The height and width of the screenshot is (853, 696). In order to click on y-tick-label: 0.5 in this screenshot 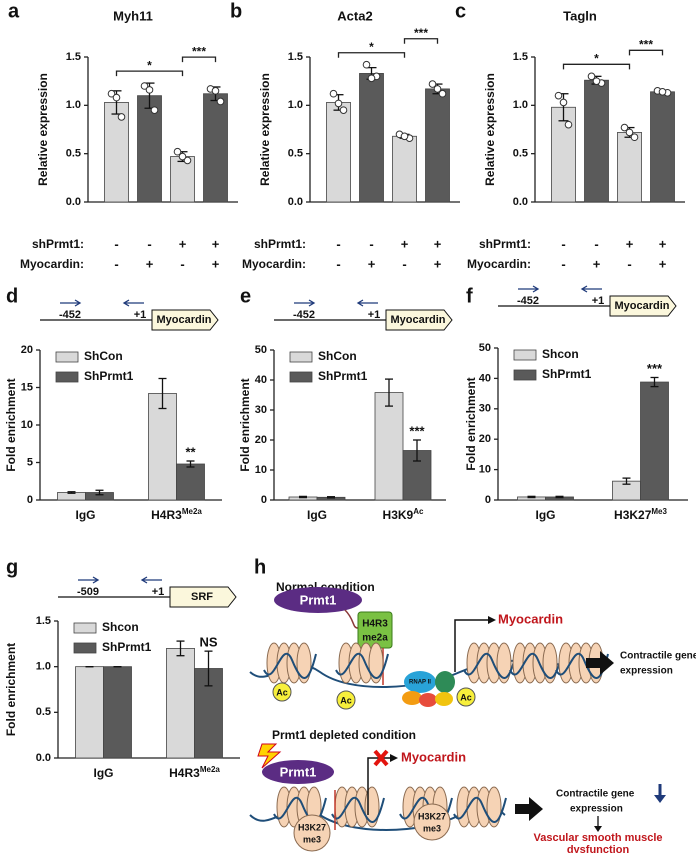, I will do `click(73, 154)`.